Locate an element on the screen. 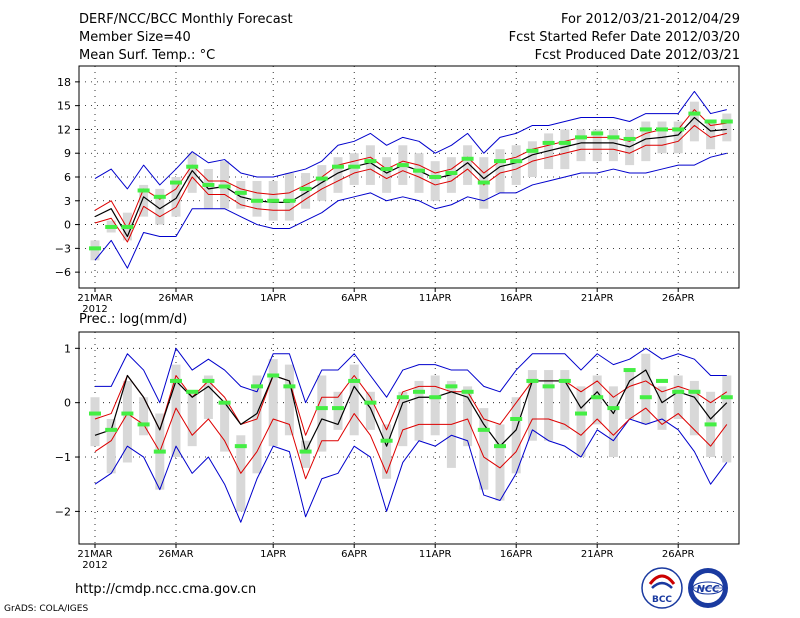 This screenshot has width=800, height=618. ncc-logo-text: NCC is located at coordinates (708, 589).